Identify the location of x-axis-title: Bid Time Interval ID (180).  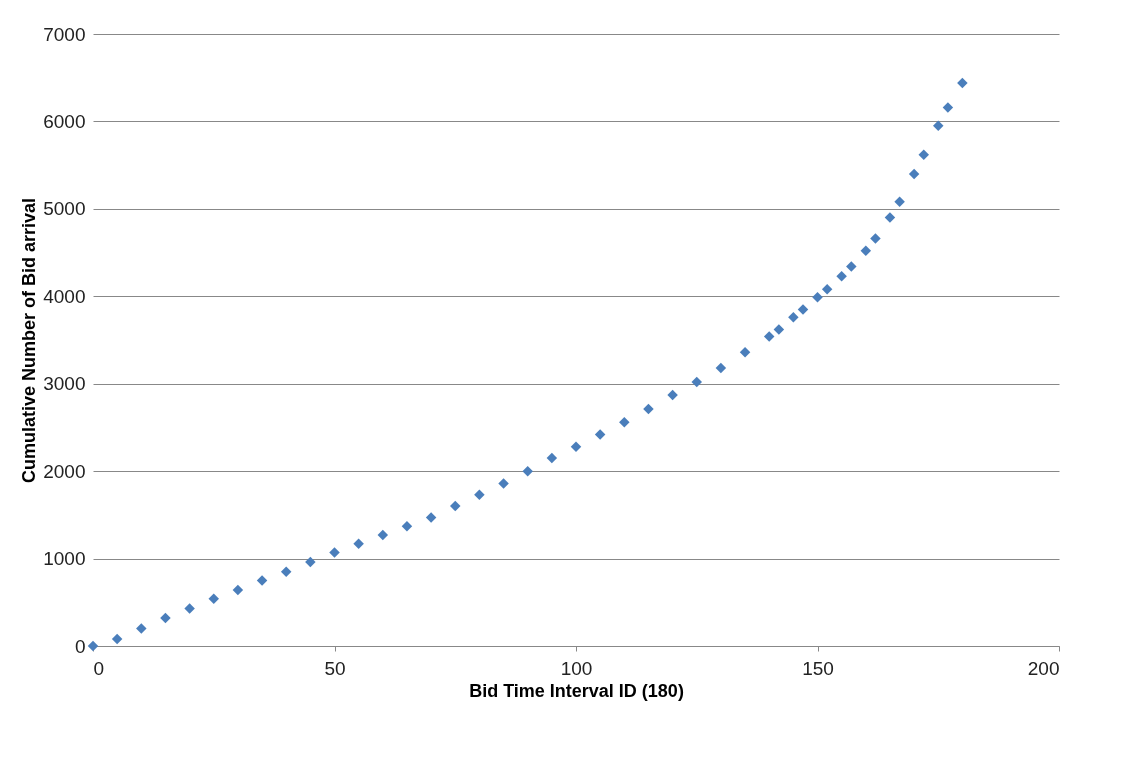
(576, 690).